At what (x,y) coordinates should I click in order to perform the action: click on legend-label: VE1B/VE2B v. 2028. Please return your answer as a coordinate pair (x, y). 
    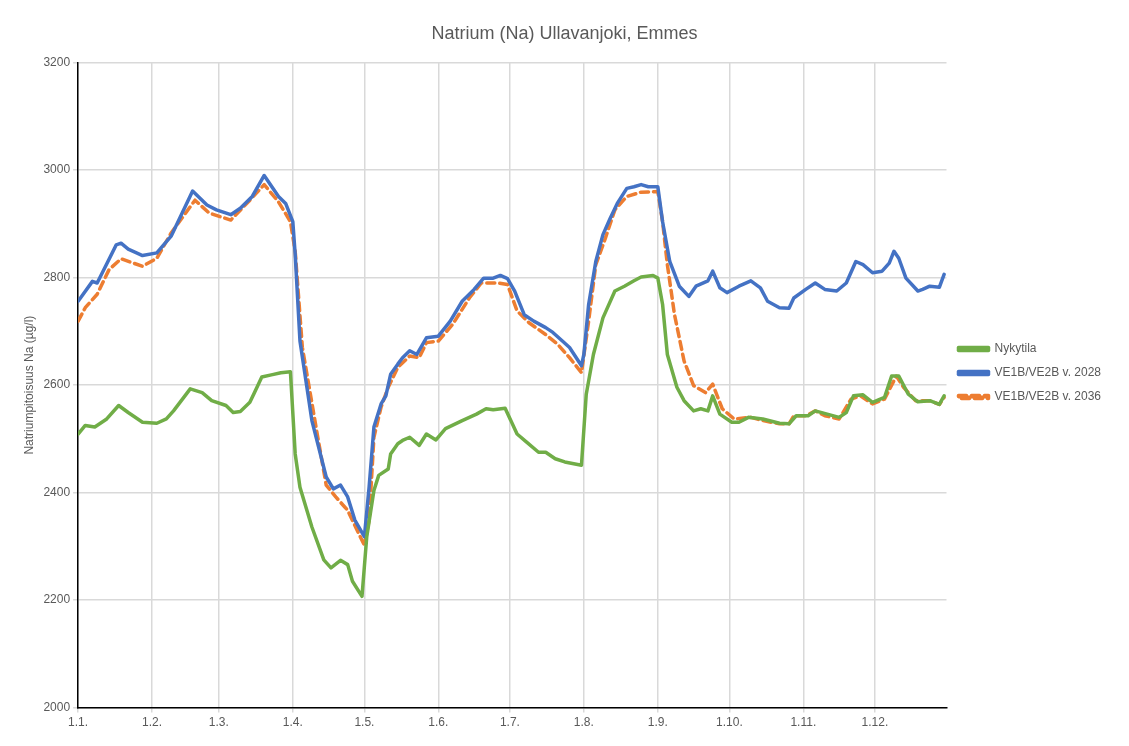
    Looking at the image, I should click on (1048, 372).